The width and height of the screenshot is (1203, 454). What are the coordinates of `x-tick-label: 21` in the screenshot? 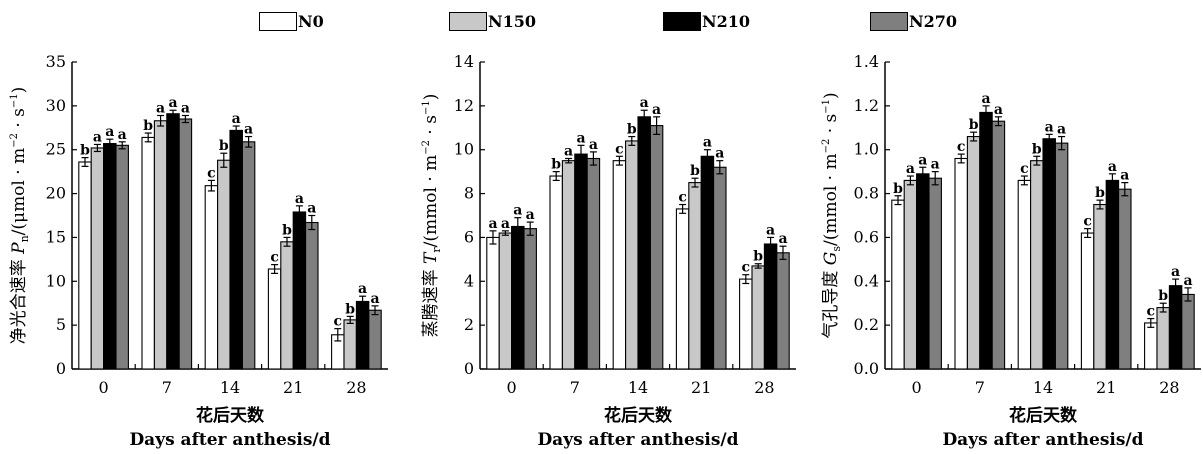 It's located at (1106, 387).